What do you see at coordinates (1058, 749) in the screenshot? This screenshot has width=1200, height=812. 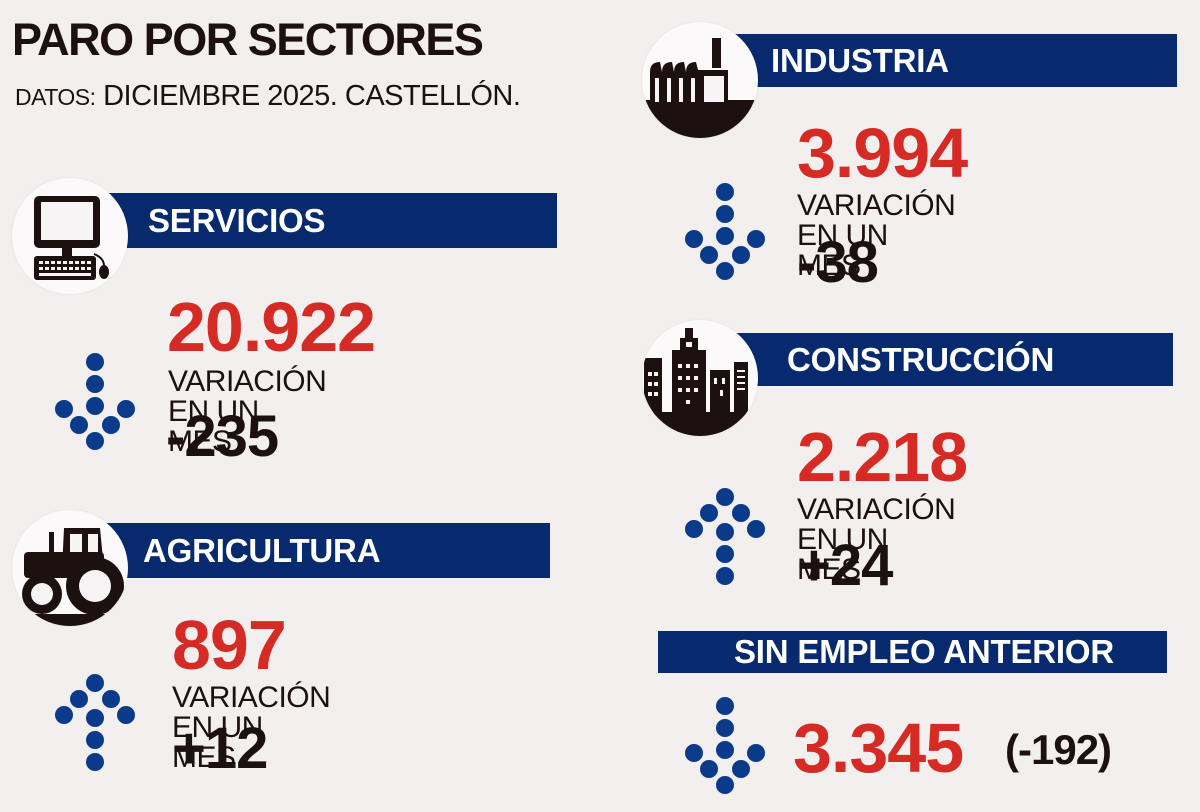 I see `variation-value: (-192)` at bounding box center [1058, 749].